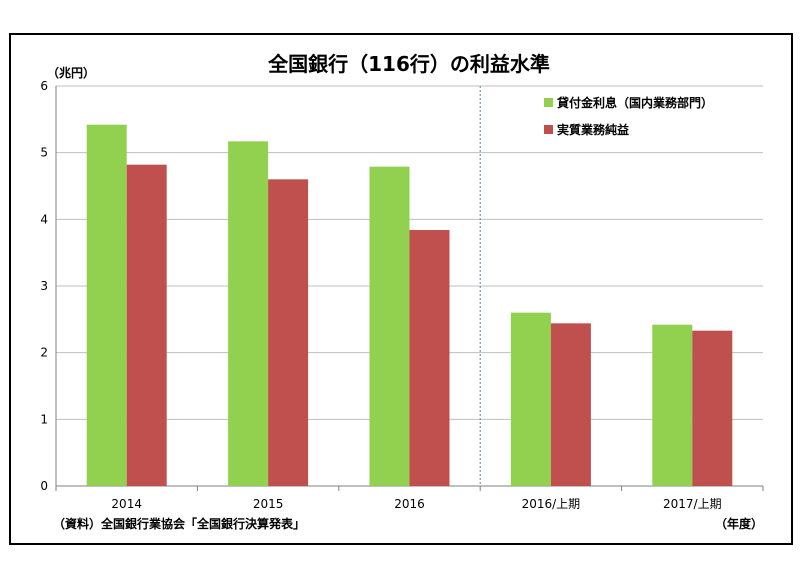 This screenshot has height=567, width=804. Describe the element at coordinates (409, 504) in the screenshot. I see `x-tick-label: 2016` at that location.